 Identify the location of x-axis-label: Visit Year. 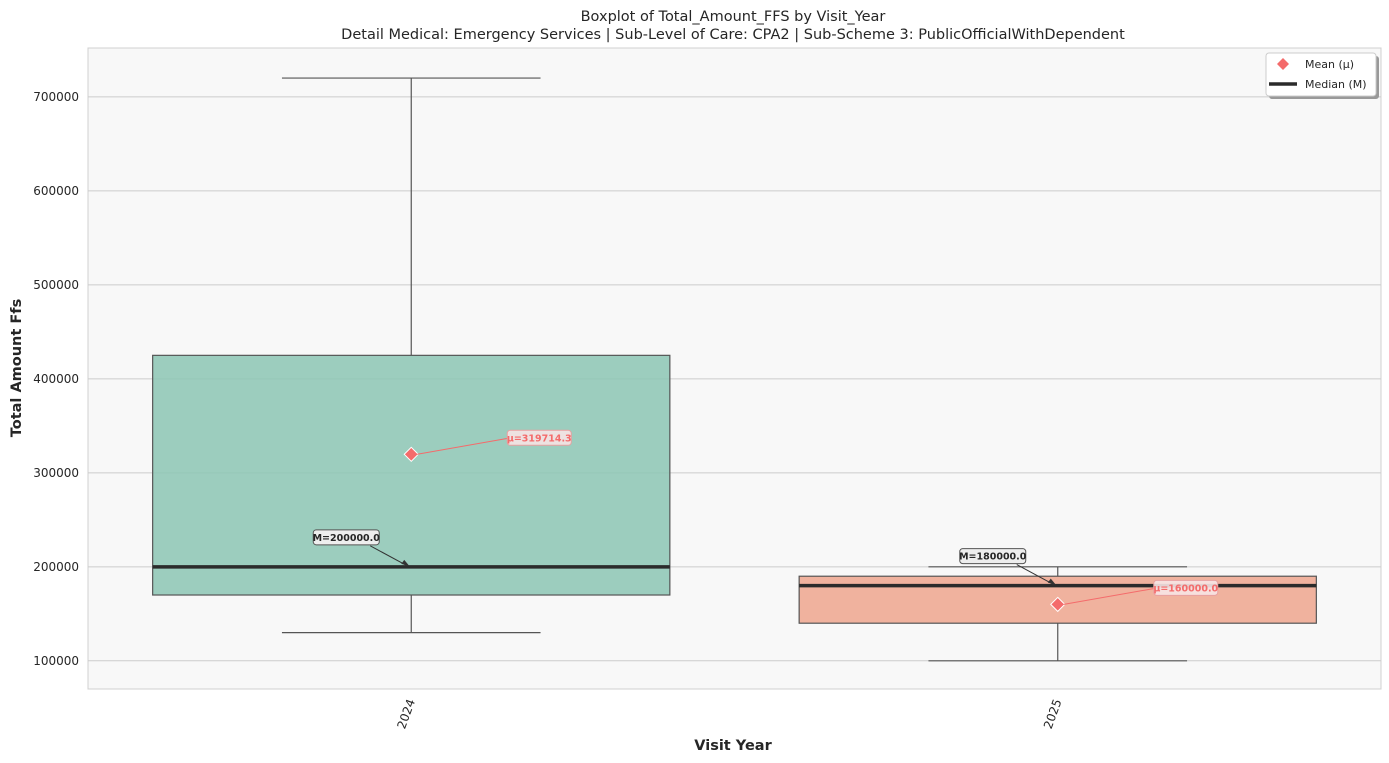
(733, 746).